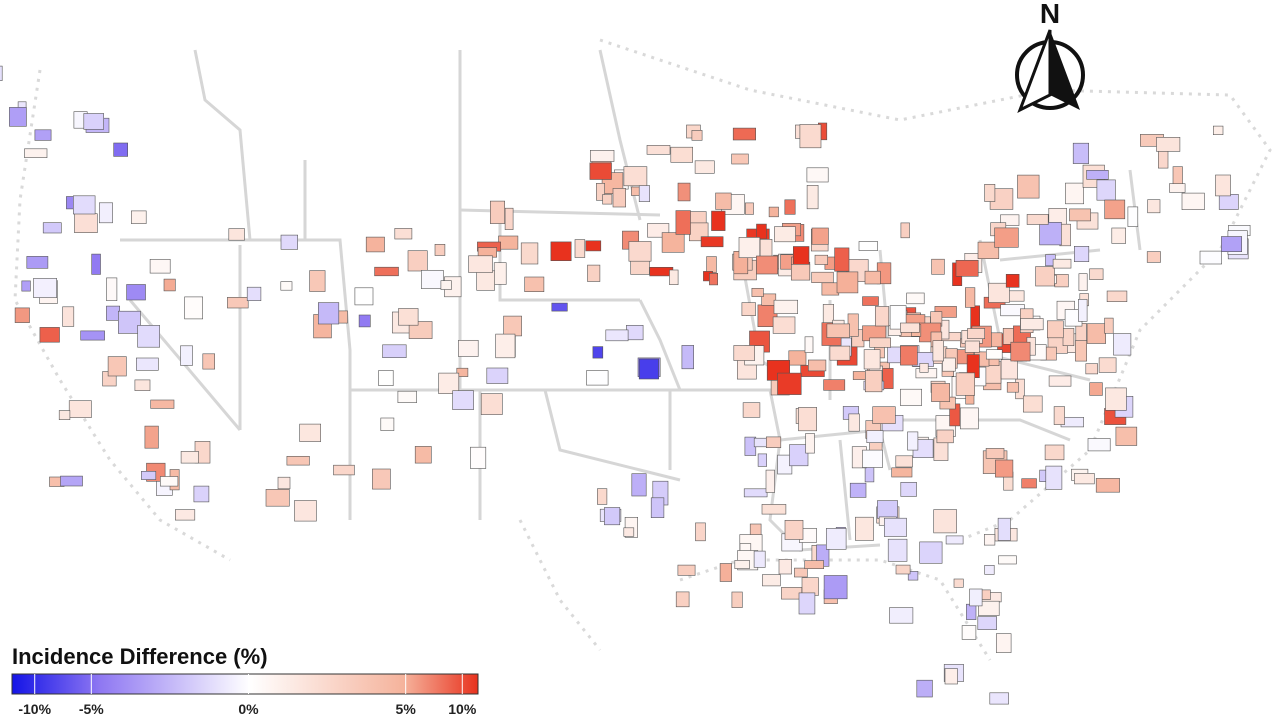 Image resolution: width=1280 pixels, height=726 pixels. What do you see at coordinates (34, 709) in the screenshot?
I see `colorbar-tick-label: -10%` at bounding box center [34, 709].